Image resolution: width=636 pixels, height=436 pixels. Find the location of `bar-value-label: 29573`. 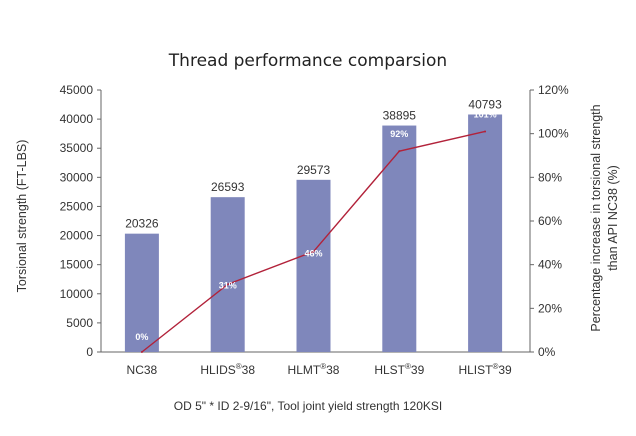

bar-value-label: 29573 is located at coordinates (314, 170).